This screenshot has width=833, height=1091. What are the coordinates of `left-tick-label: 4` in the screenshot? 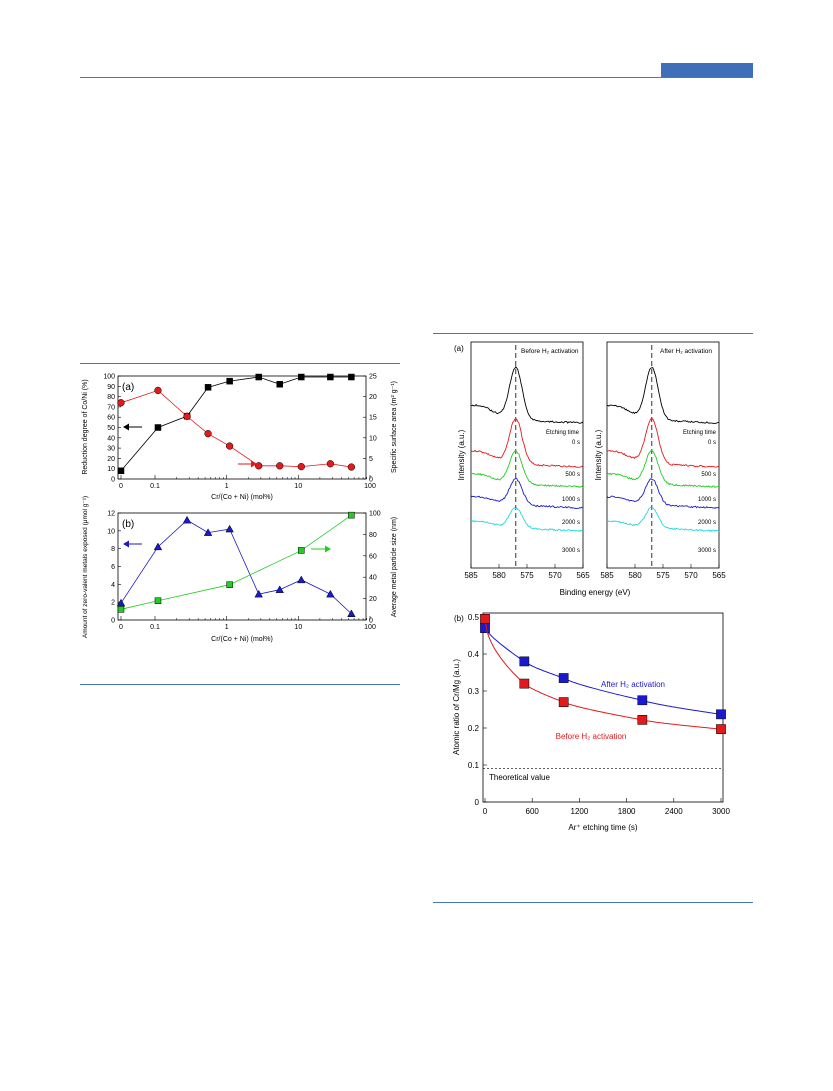 It's located at (113, 585).